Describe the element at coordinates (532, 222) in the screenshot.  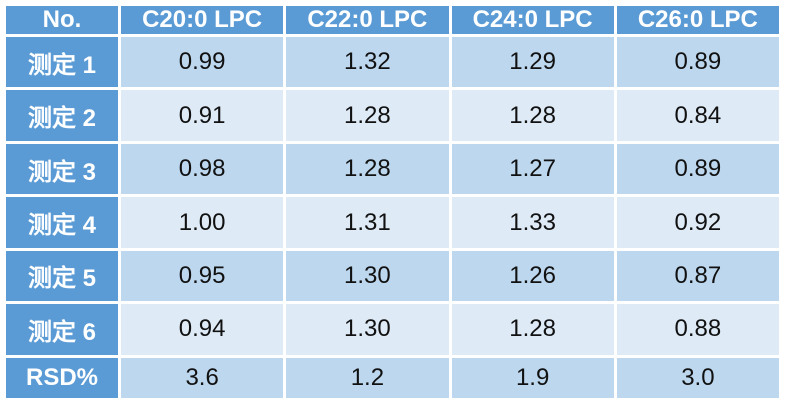
I see `table-cell: 1.33` at that location.